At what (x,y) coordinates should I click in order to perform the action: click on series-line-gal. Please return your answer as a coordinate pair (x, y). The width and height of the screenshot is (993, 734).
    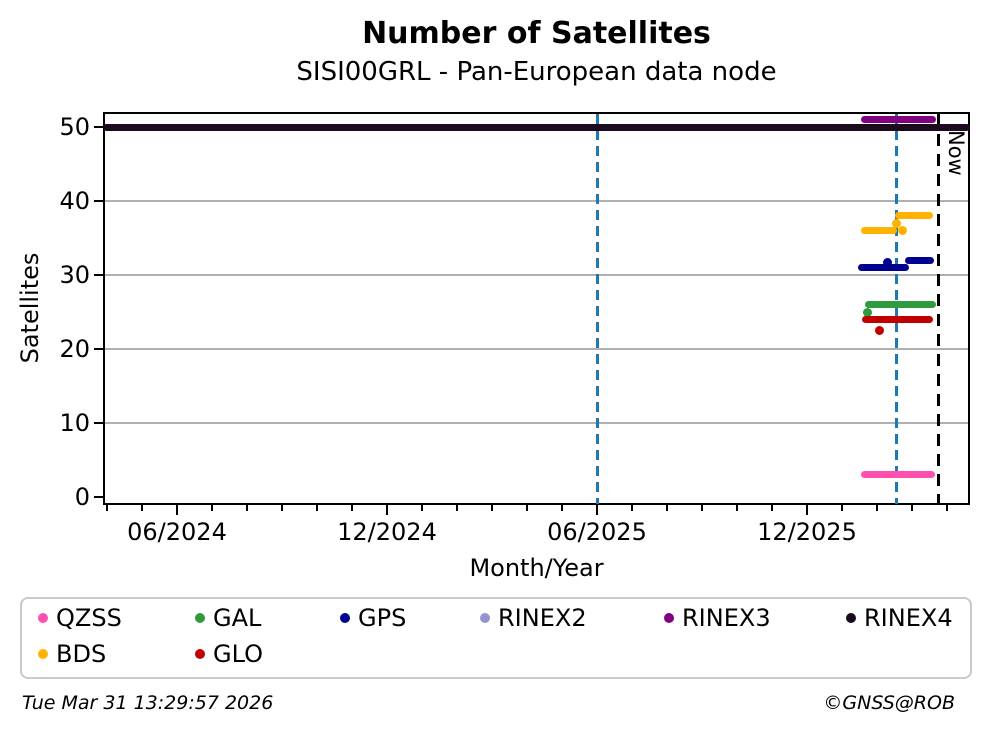
    Looking at the image, I should click on (901, 305).